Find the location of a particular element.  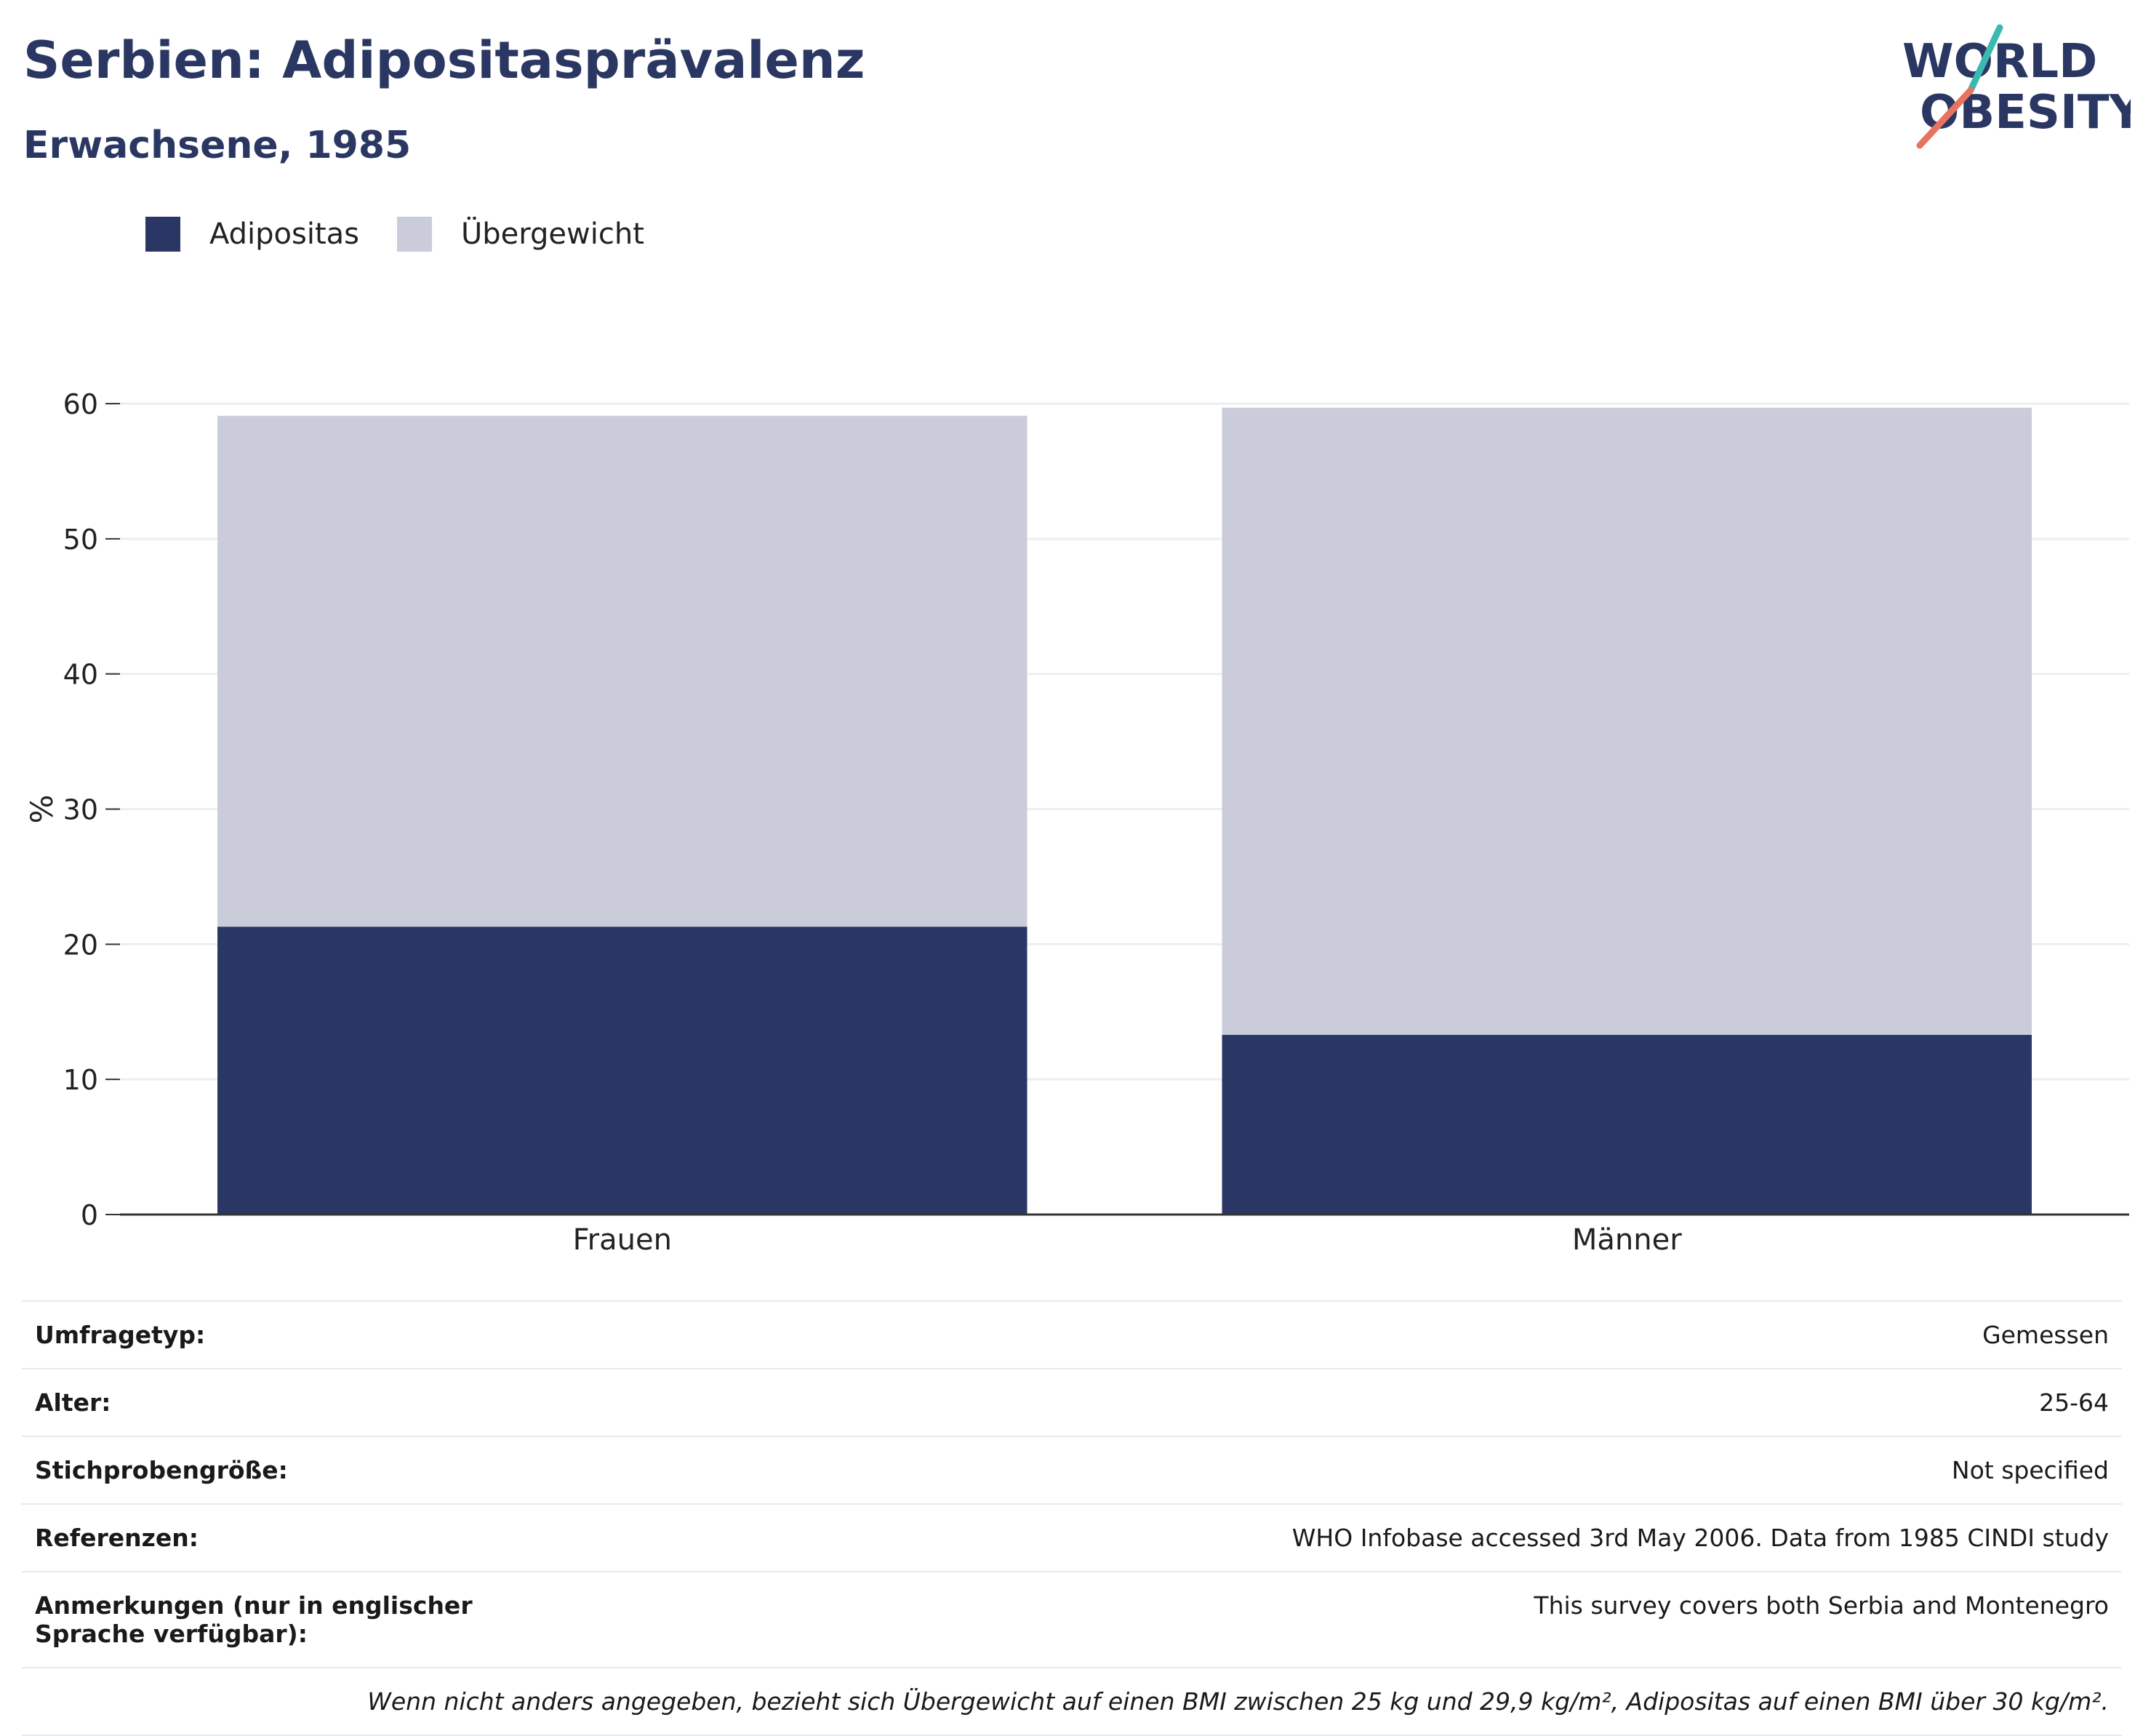

info-value: 25-64 is located at coordinates (2074, 1402).